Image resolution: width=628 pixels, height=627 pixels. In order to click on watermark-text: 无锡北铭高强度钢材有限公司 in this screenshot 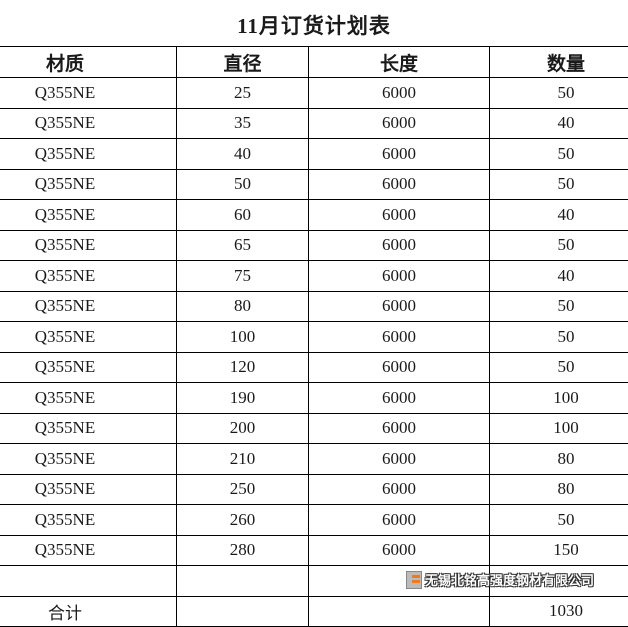, I will do `click(509, 579)`.